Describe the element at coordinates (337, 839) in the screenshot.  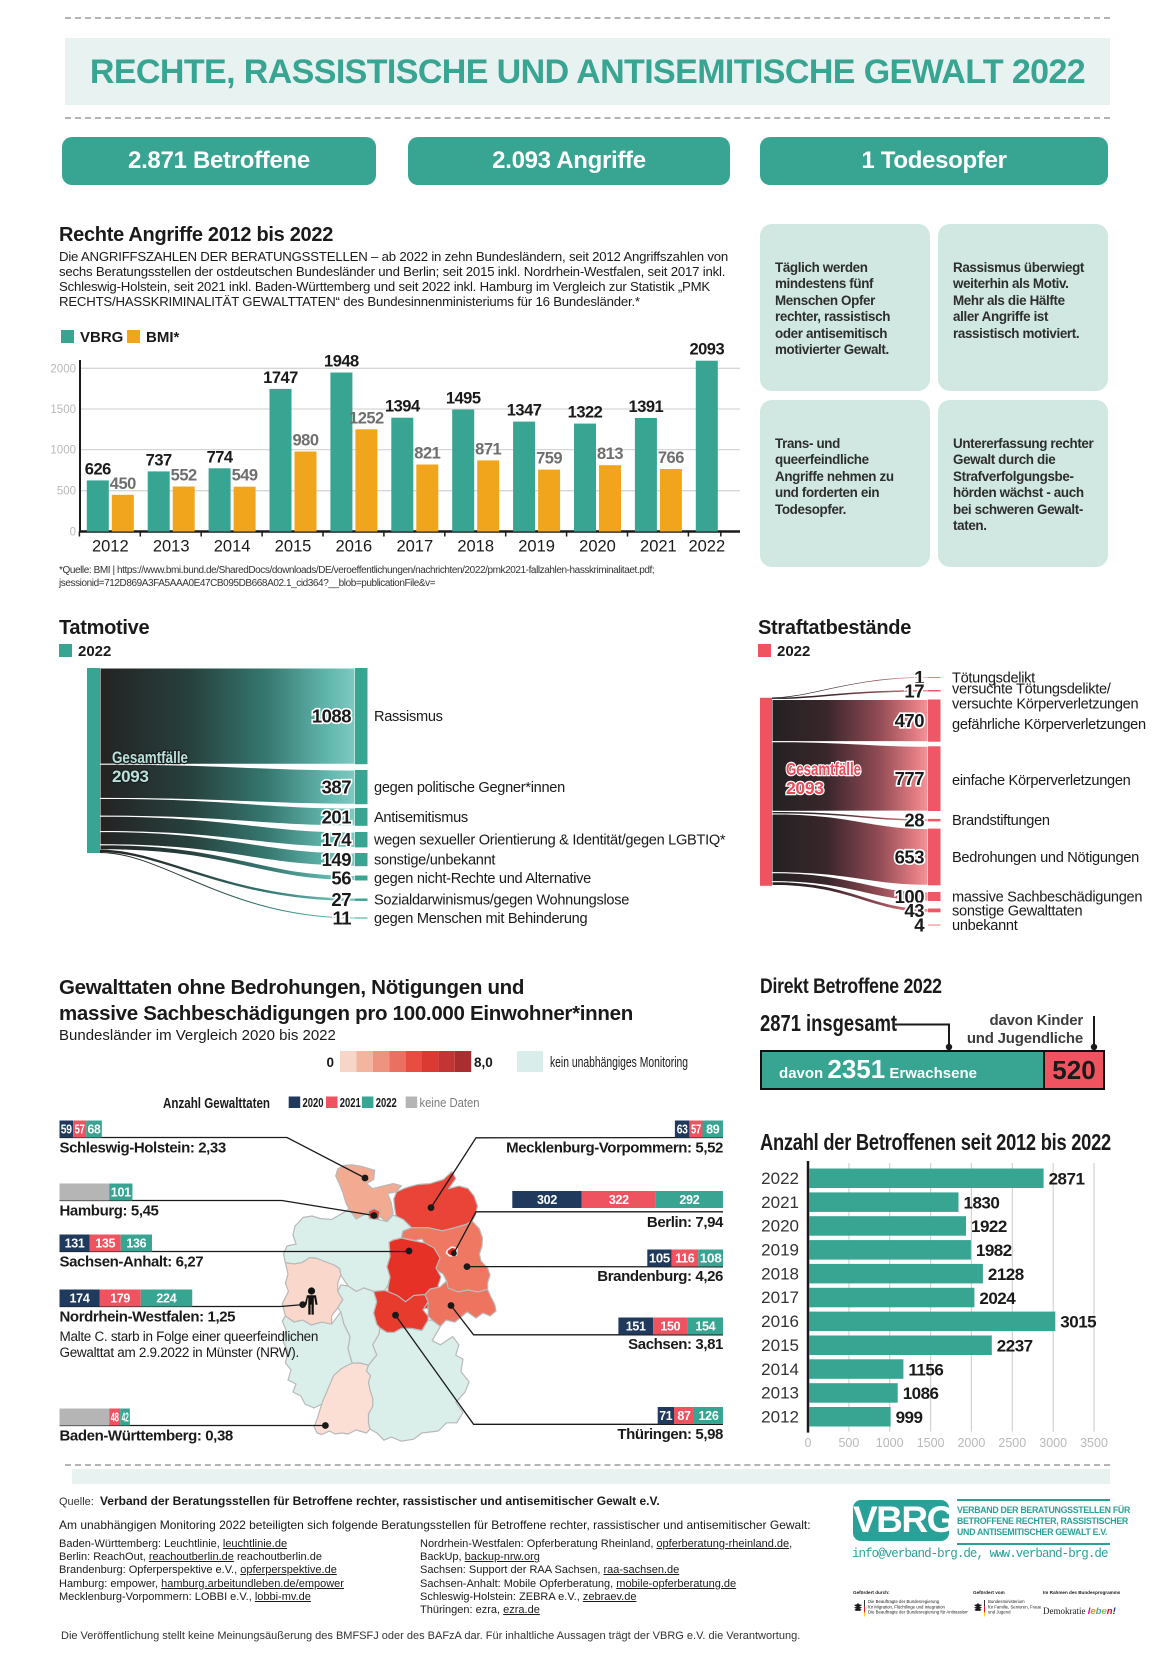
I see `svg-text: 174` at that location.